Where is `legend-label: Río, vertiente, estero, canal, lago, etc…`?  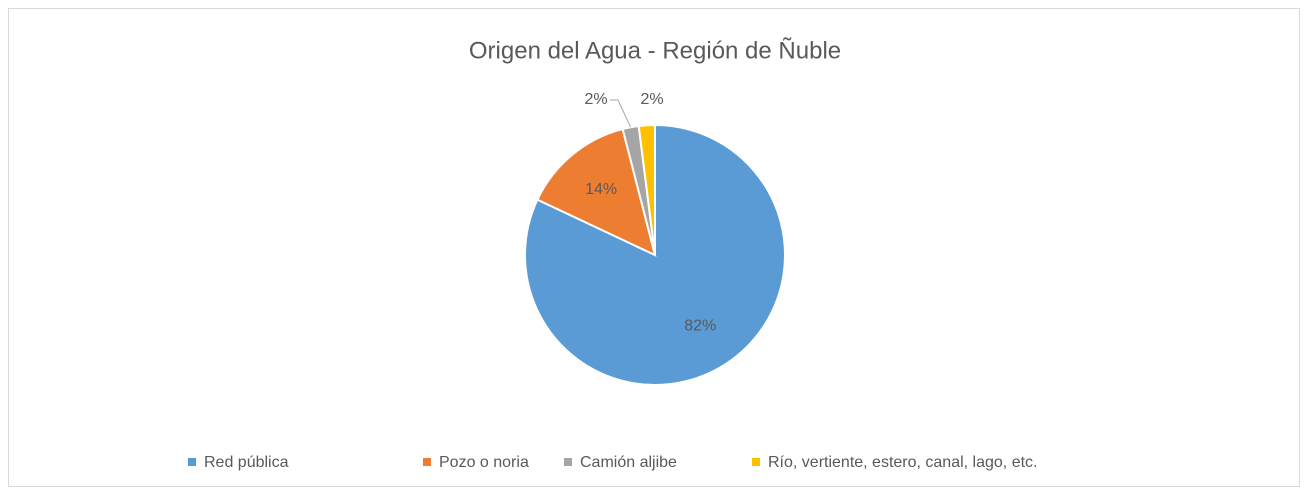
legend-label: Río, vertiente, estero, canal, lago, etc… is located at coordinates (902, 462).